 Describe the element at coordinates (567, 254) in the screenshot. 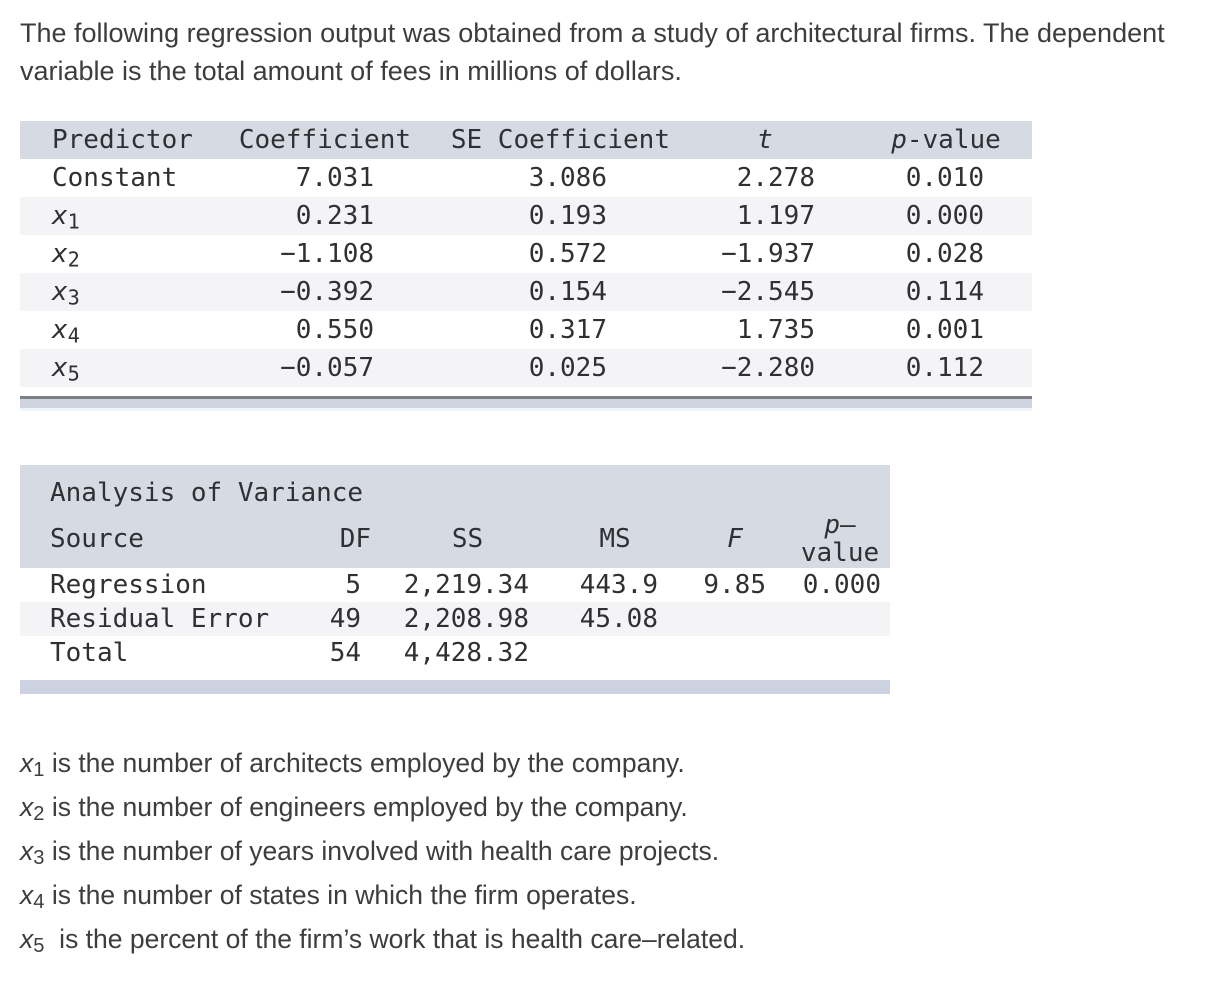

I see `se-cell: 0.572` at that location.